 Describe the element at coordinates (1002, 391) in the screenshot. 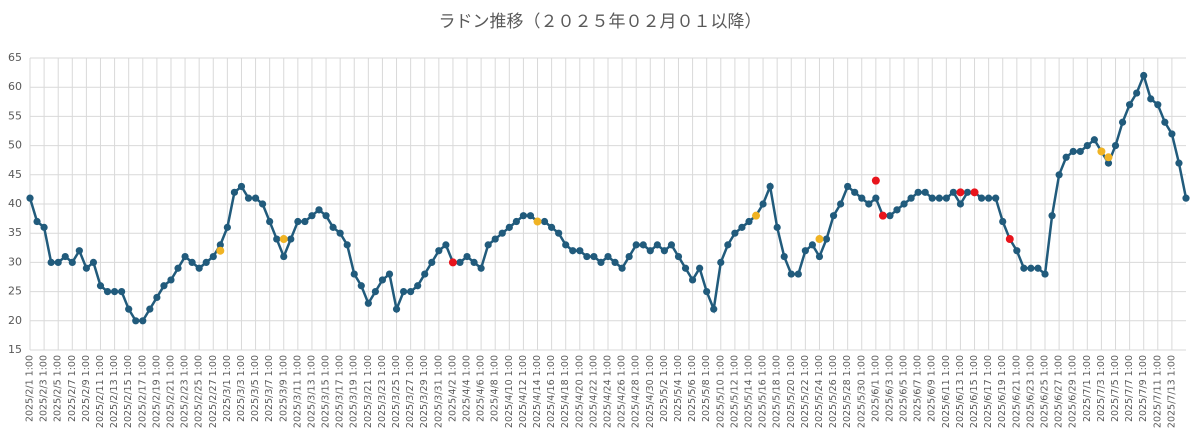

I see `x-tick-label: 2025/6/19 1:00` at that location.